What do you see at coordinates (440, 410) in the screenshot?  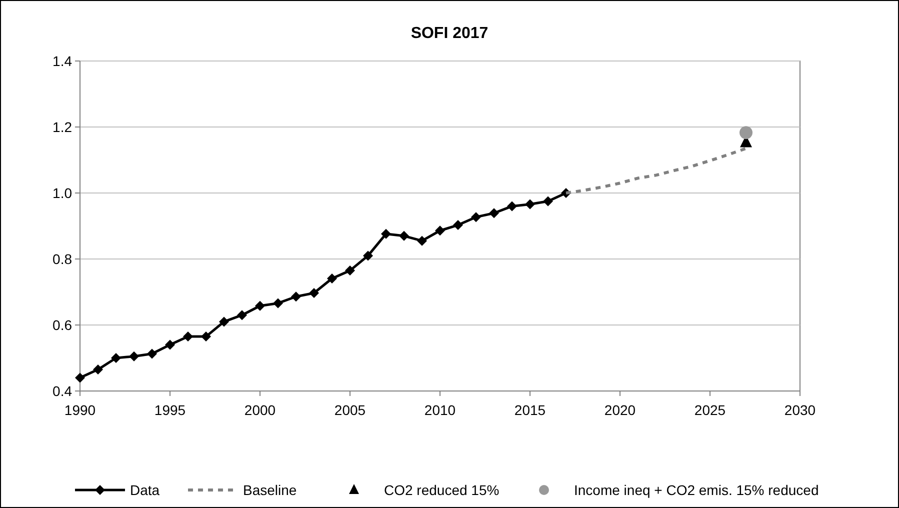 I see `x-tick-label: 2010` at bounding box center [440, 410].